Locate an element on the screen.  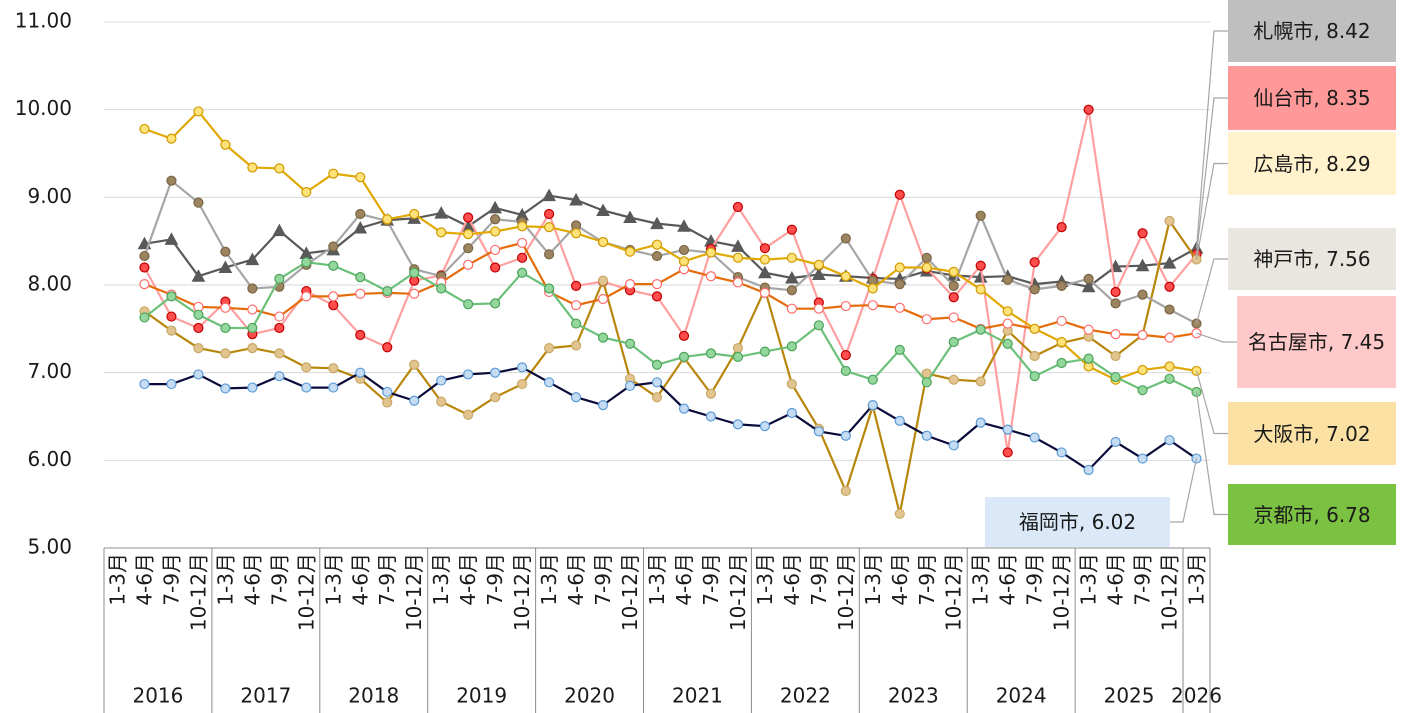
x-group-label: 2018 is located at coordinates (373, 696).